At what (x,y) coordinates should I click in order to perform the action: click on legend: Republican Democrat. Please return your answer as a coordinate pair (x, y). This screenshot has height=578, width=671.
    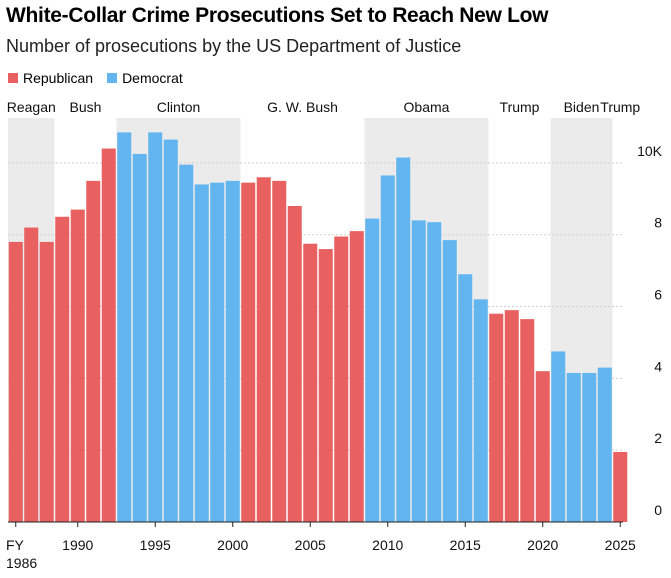
    Looking at the image, I should click on (95, 78).